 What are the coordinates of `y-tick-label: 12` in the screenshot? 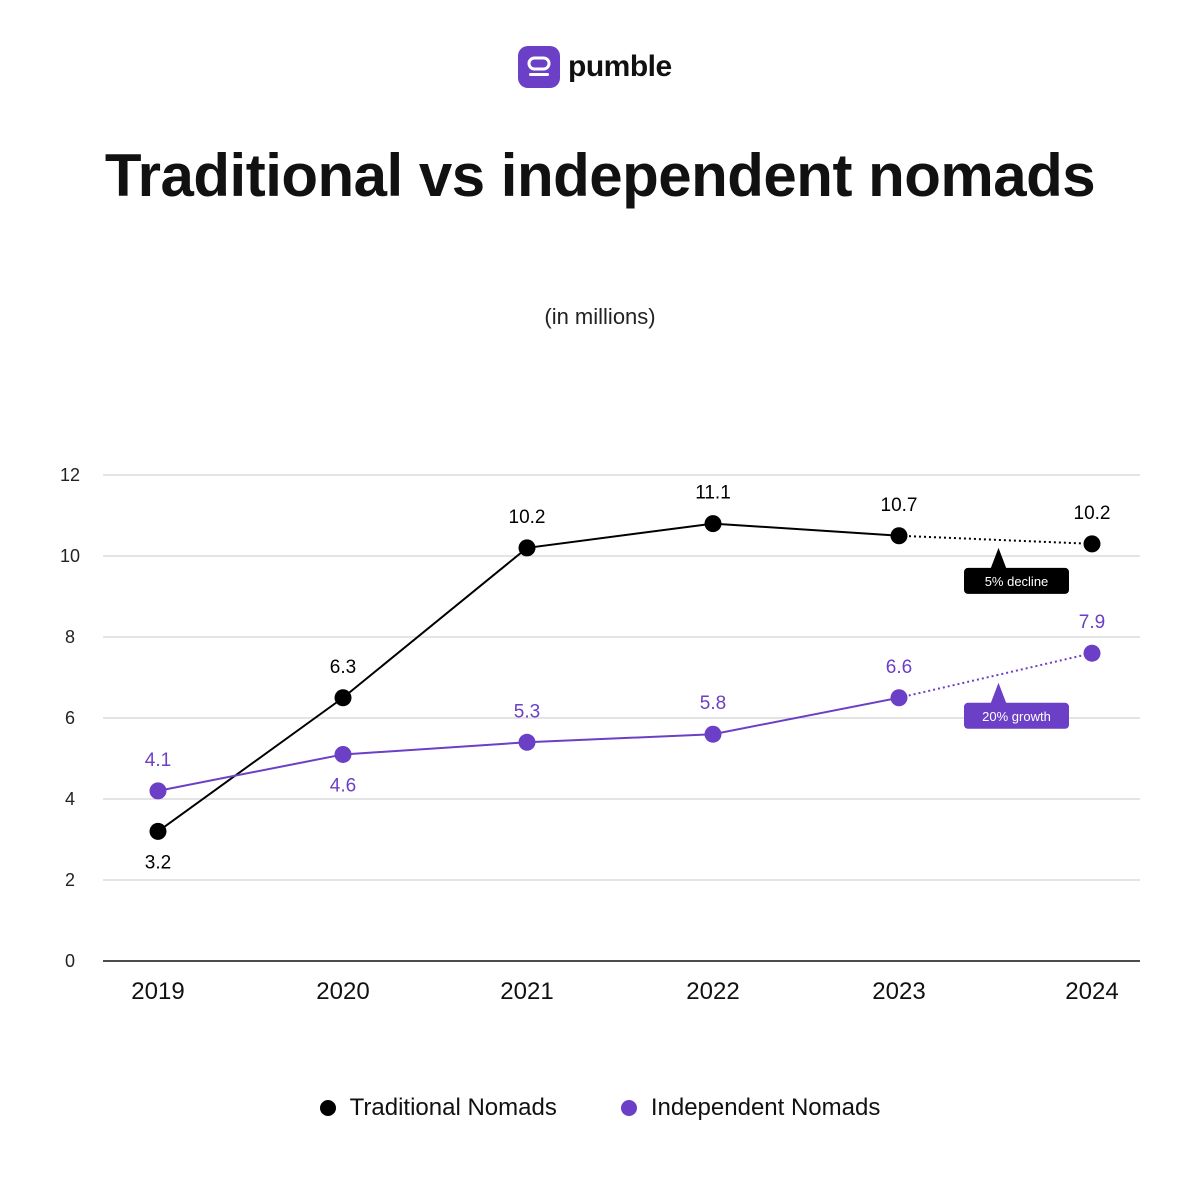 It's located at (70, 475).